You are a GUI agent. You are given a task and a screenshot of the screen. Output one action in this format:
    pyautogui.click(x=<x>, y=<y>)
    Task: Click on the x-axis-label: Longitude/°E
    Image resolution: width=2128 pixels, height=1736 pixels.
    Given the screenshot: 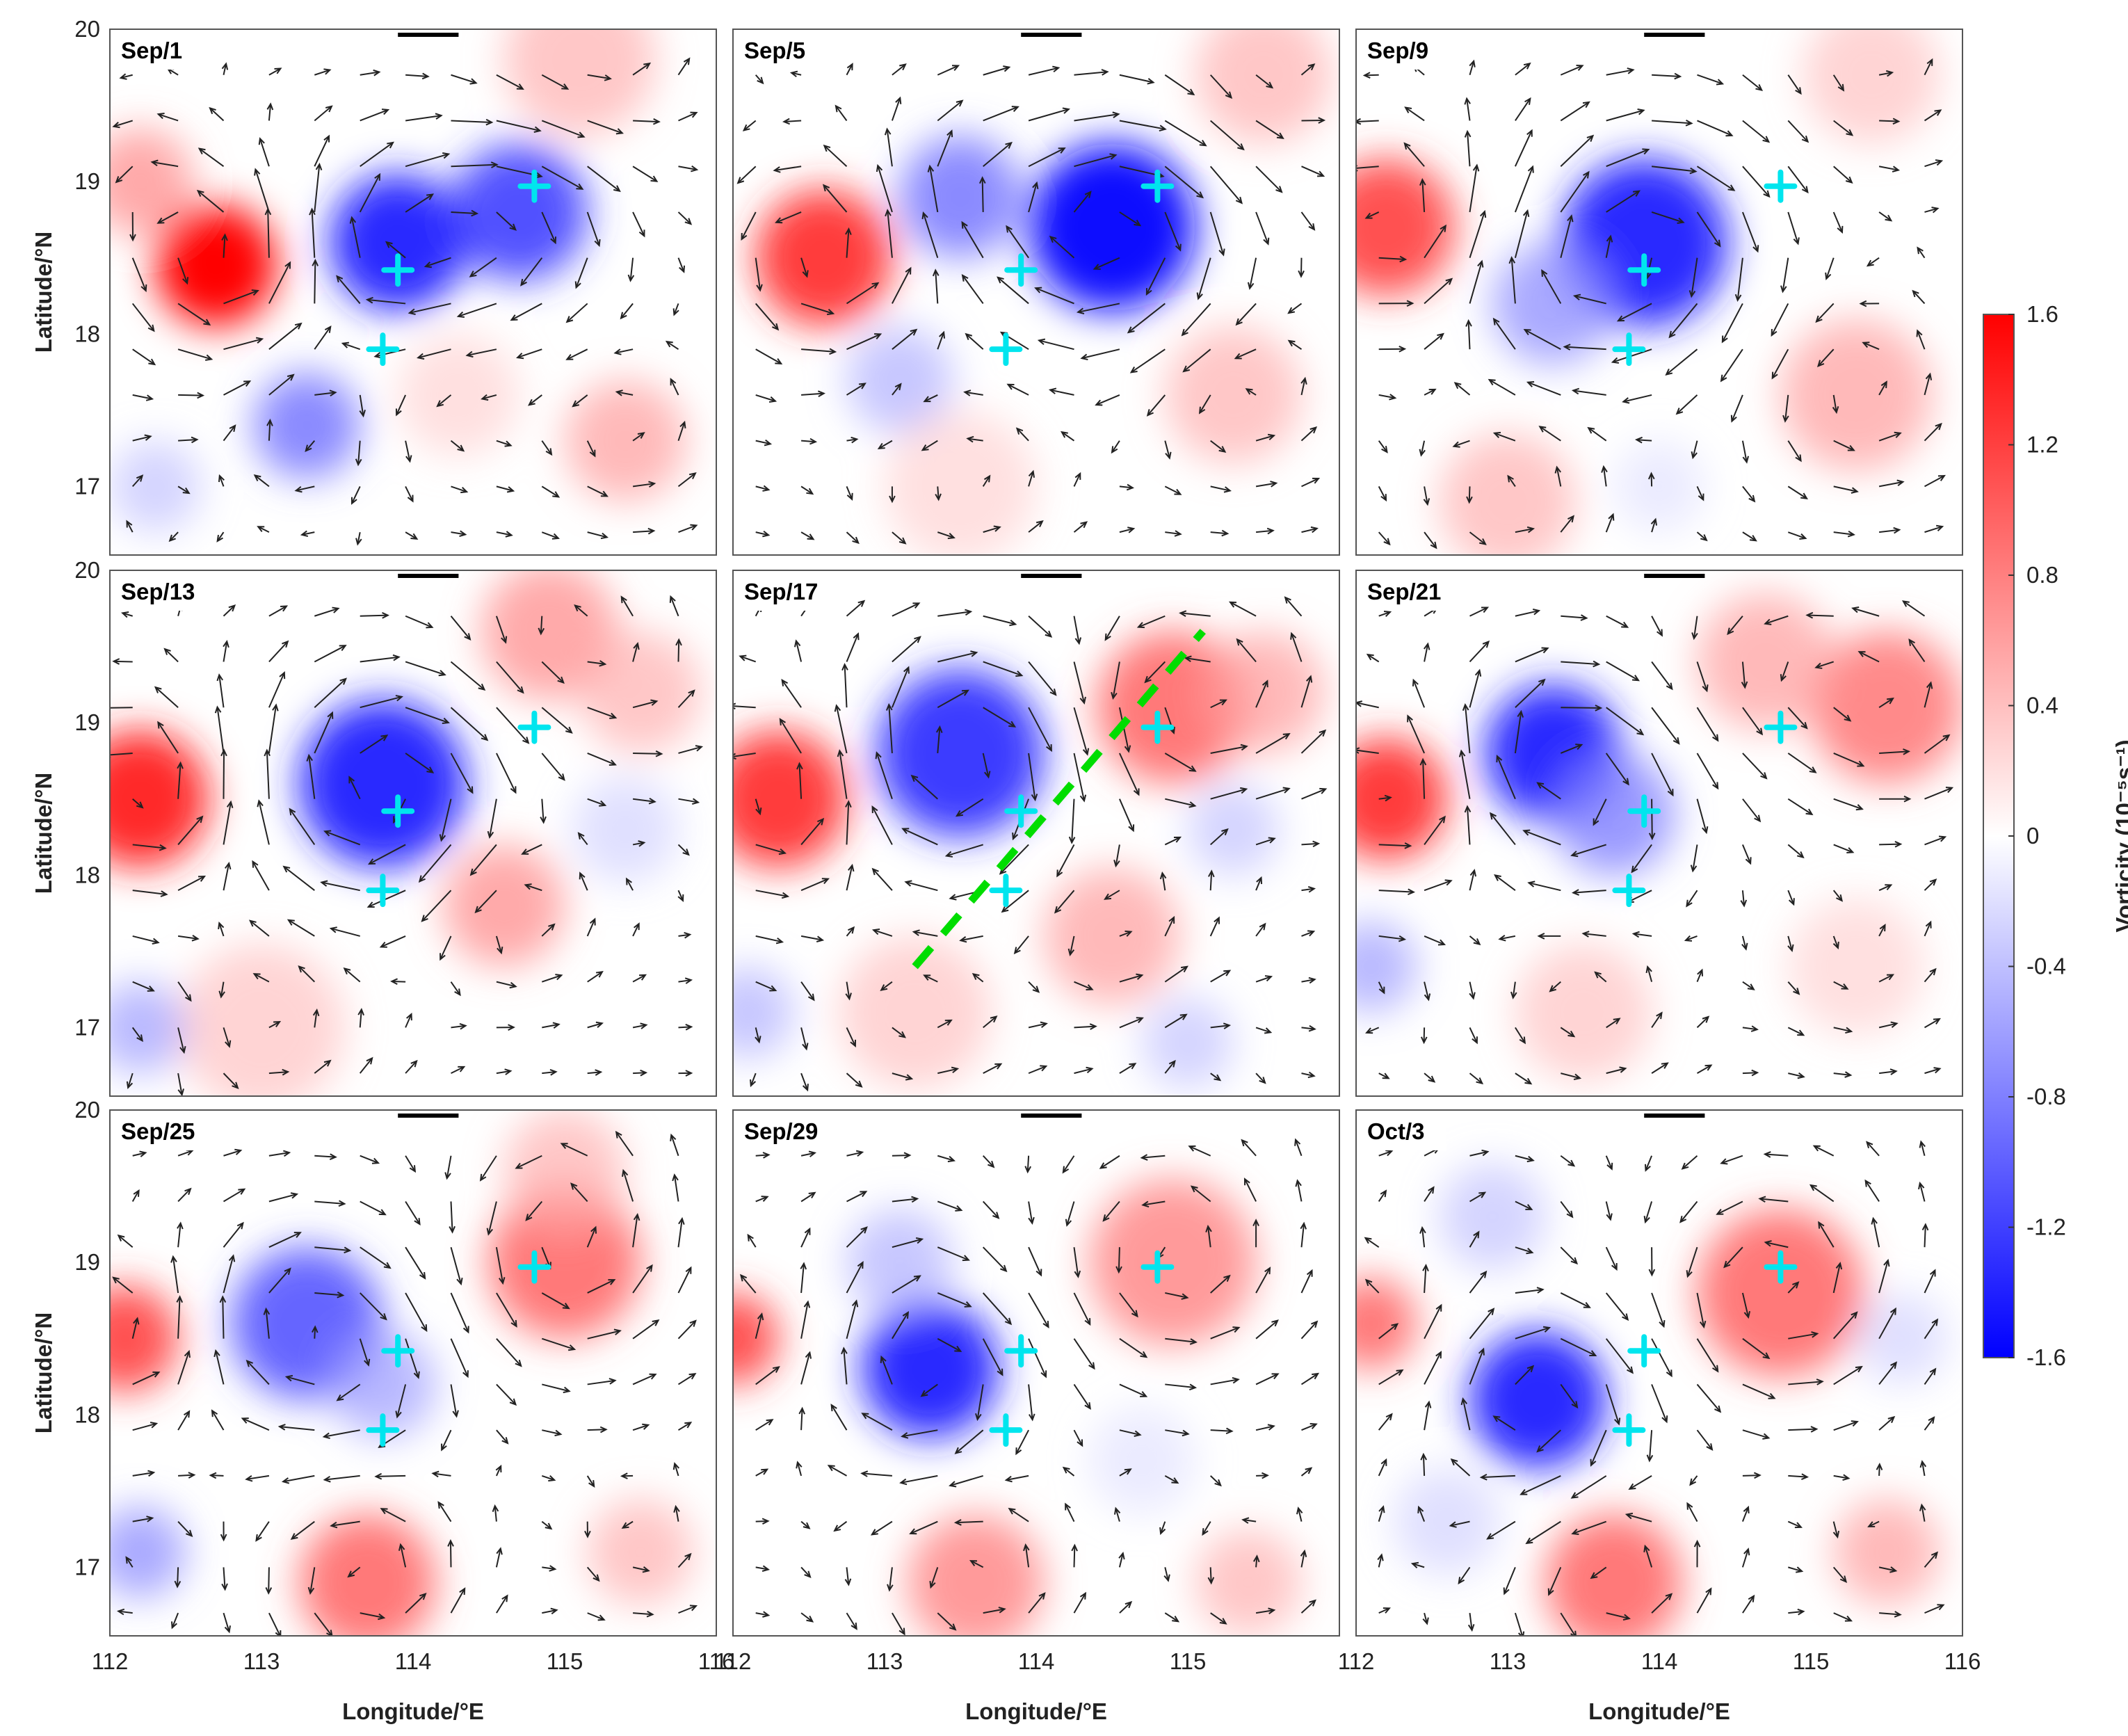 What is the action you would take?
    pyautogui.click(x=1659, y=1711)
    